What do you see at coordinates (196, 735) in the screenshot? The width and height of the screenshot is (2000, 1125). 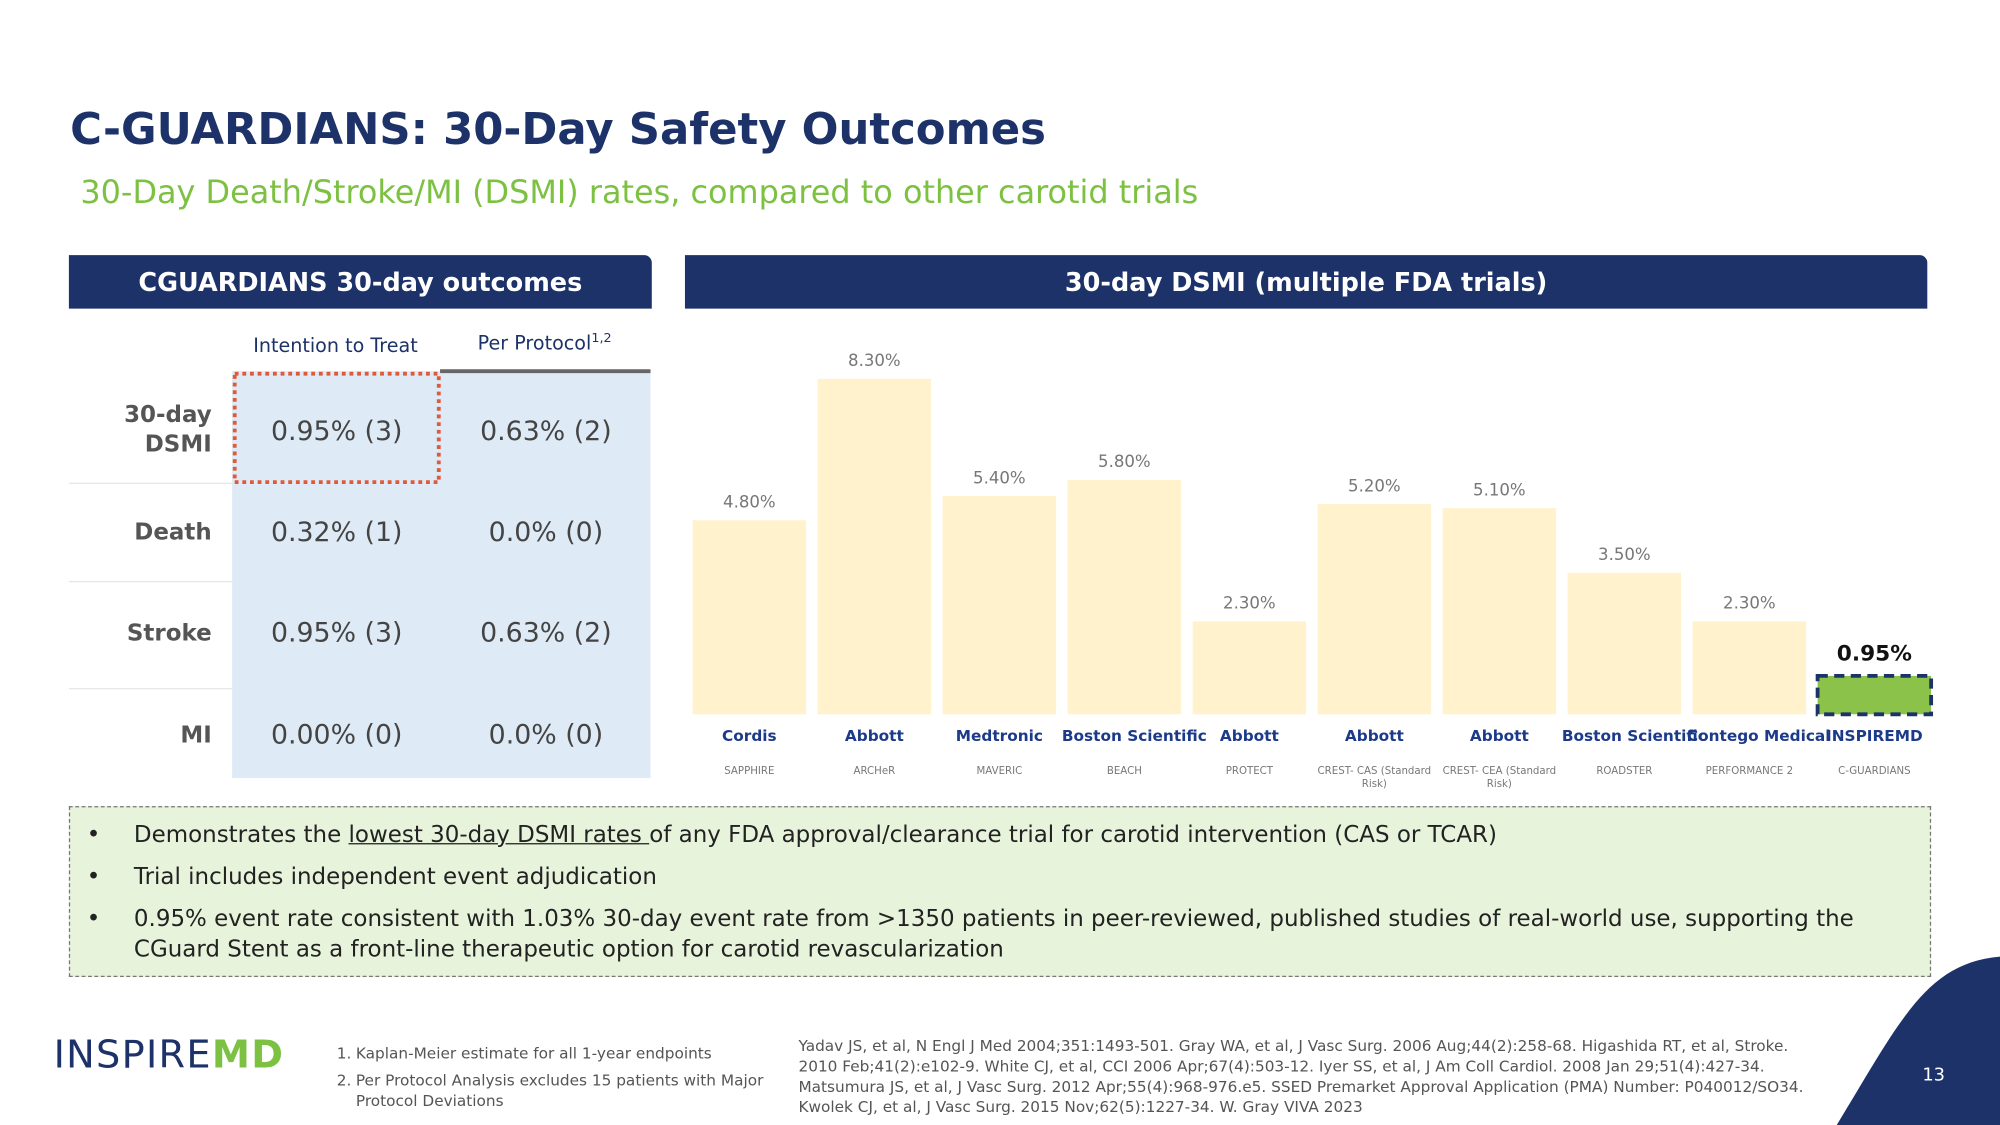 I see `row-label: MI` at bounding box center [196, 735].